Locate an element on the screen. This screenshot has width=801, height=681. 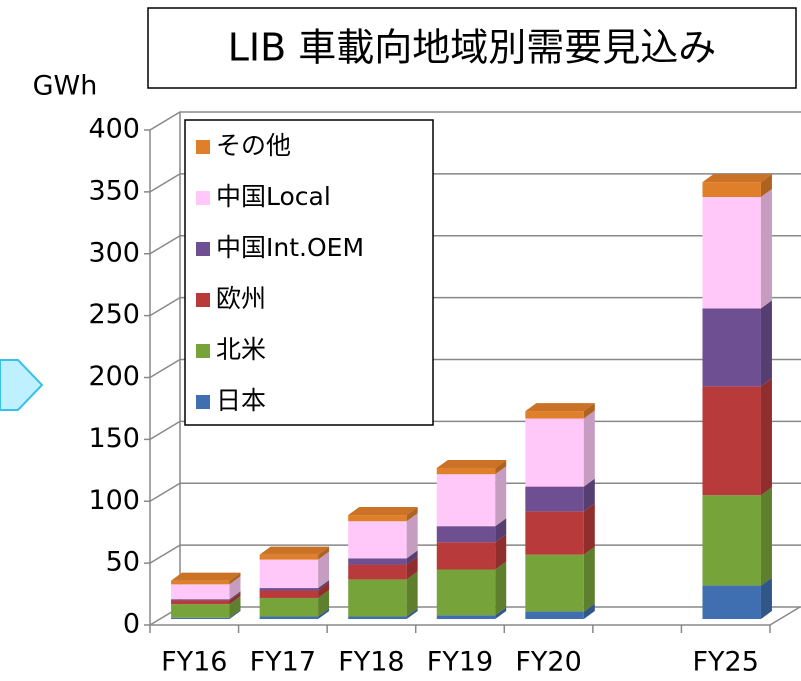
legend-label: 北米 is located at coordinates (241, 349).